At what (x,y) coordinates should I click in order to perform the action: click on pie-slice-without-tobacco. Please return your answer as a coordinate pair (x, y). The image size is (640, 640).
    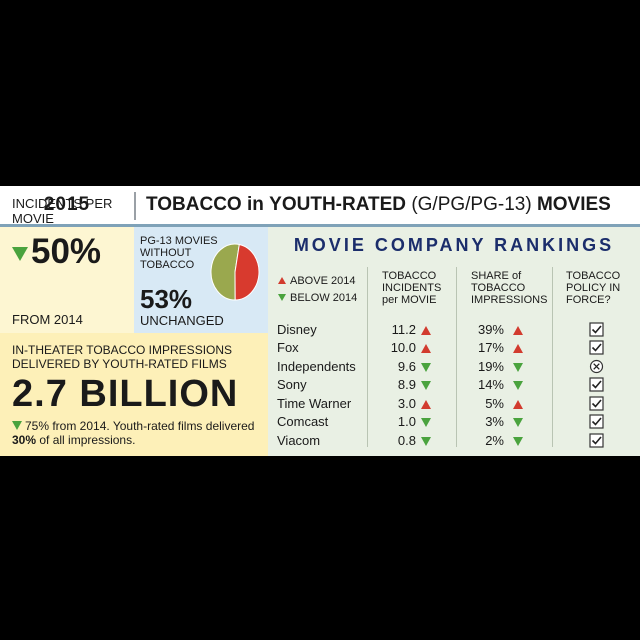
    Looking at the image, I should click on (225, 272).